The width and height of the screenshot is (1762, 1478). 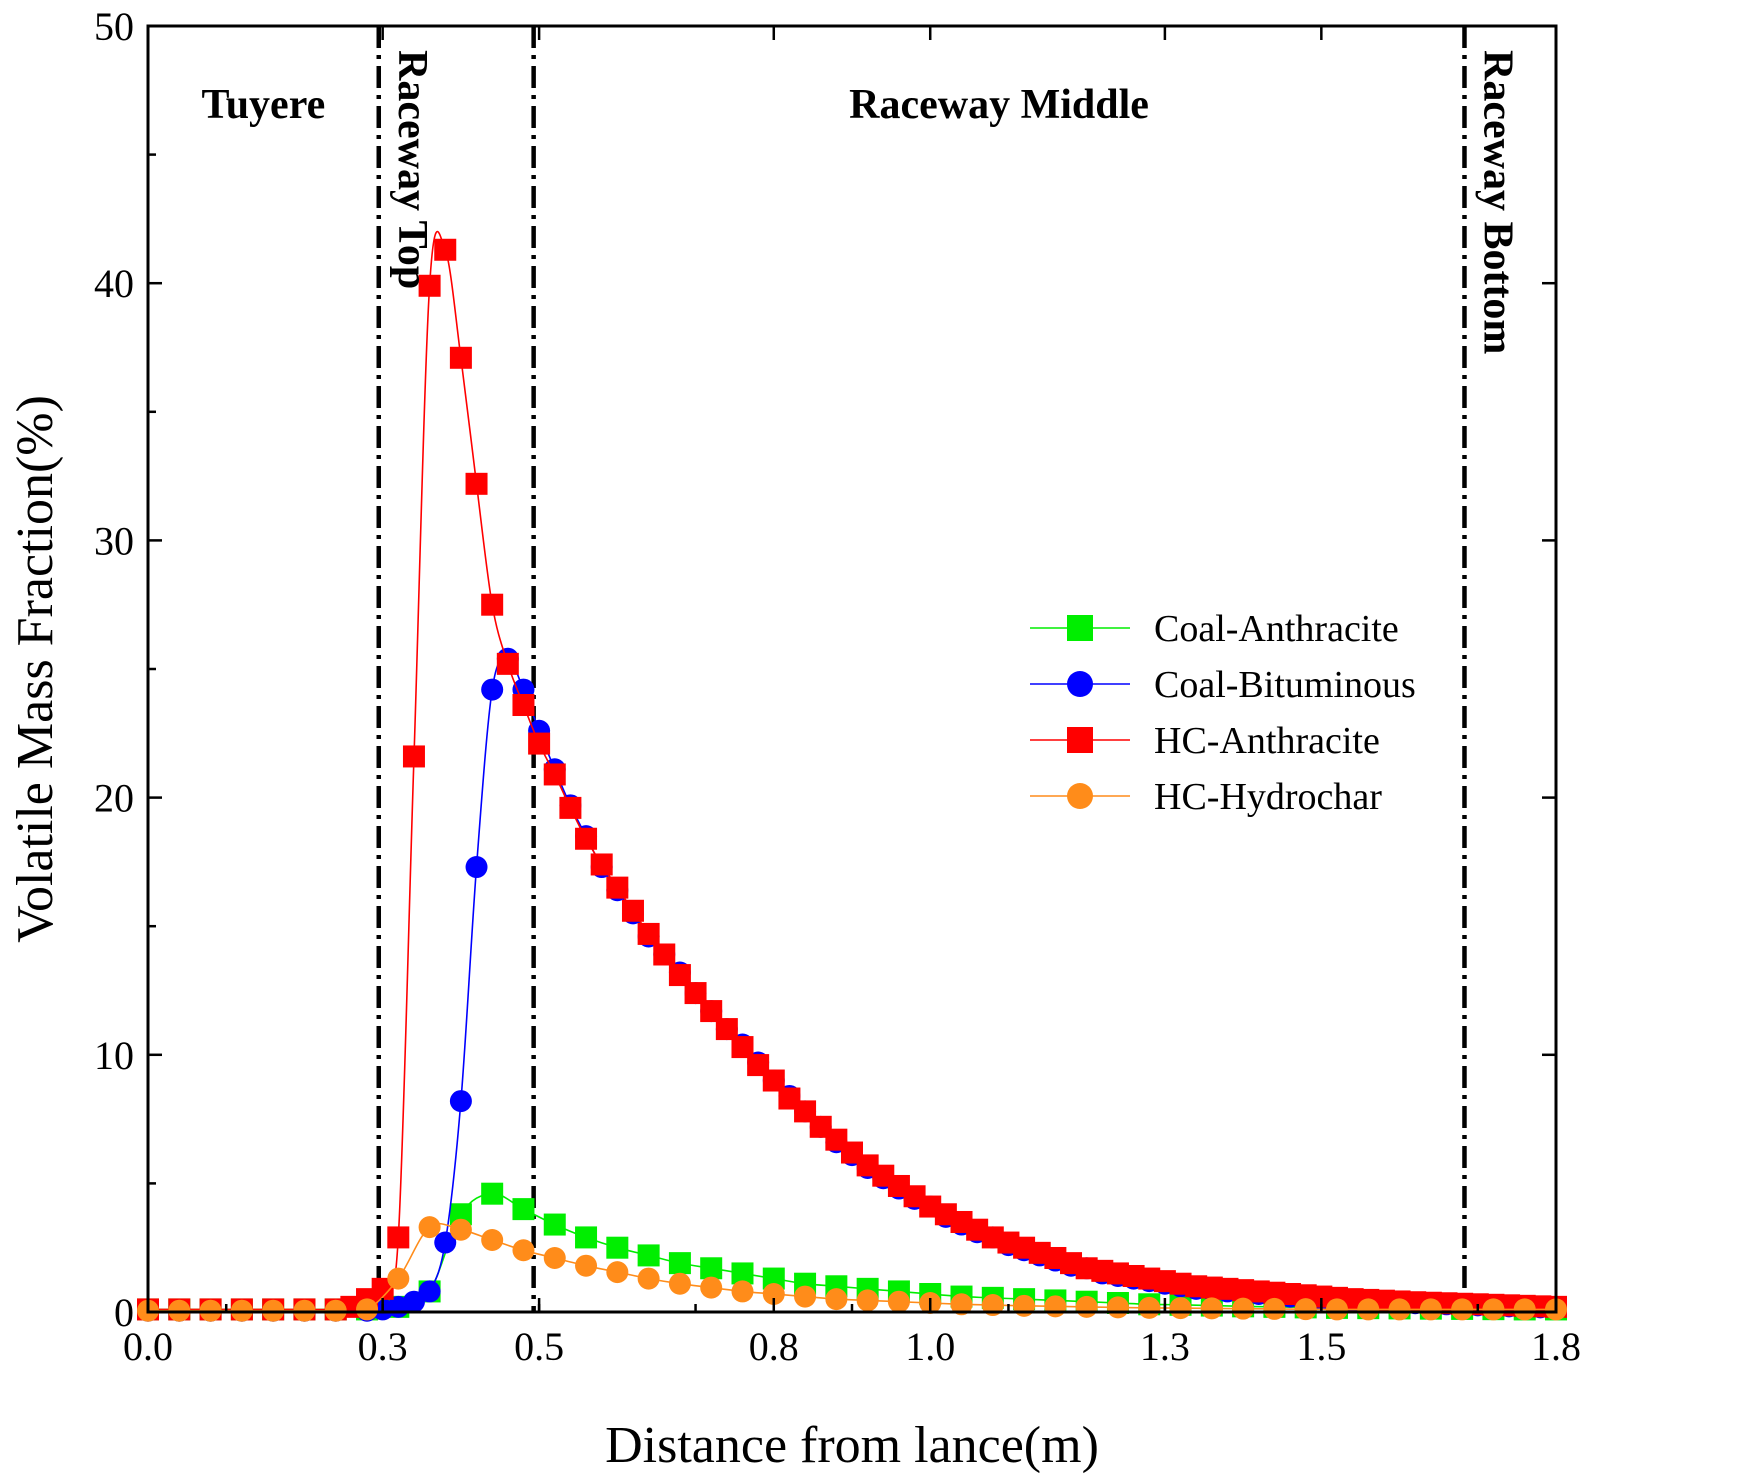 What do you see at coordinates (1321, 1346) in the screenshot?
I see `x-tick-label: 1.5` at bounding box center [1321, 1346].